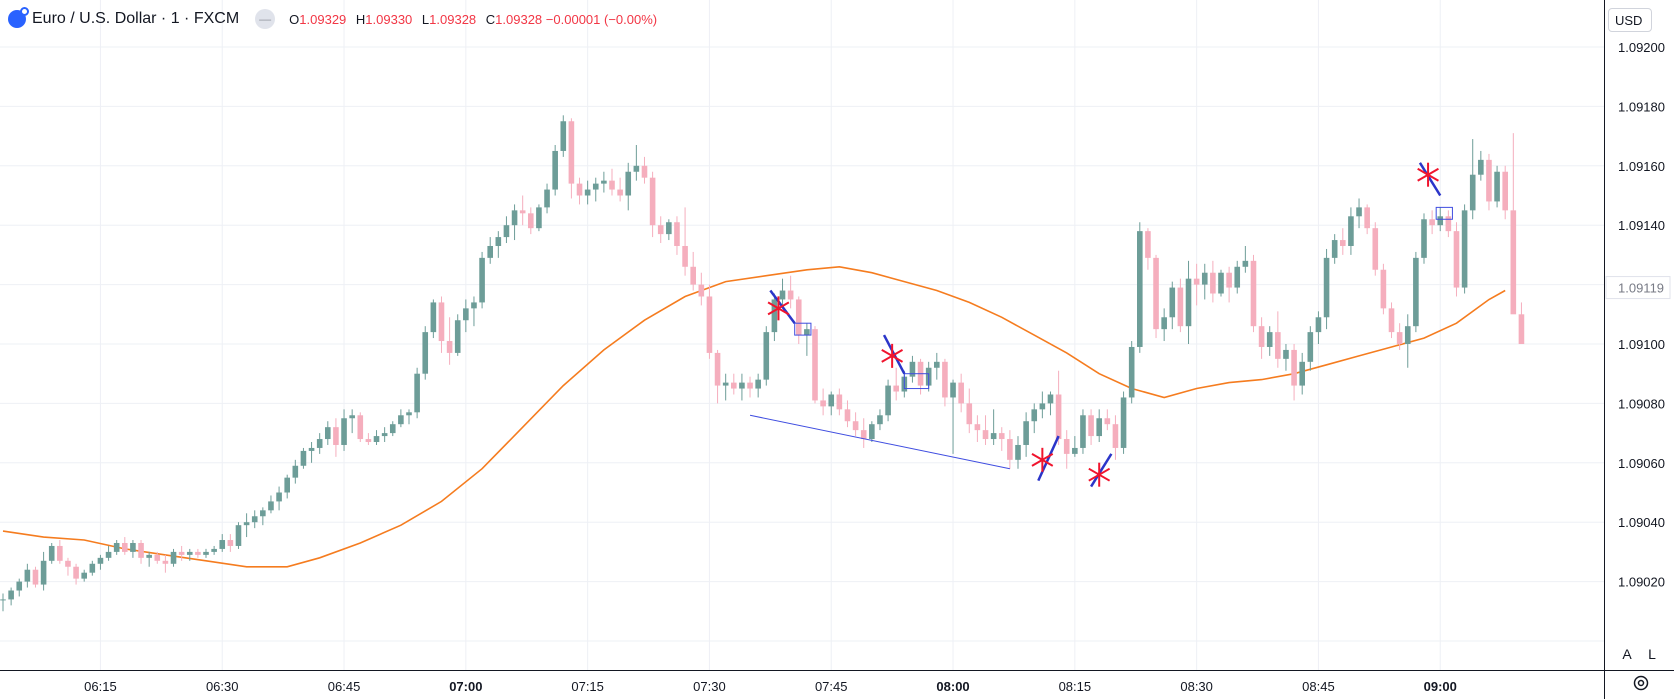 The height and width of the screenshot is (699, 1674). What do you see at coordinates (709, 686) in the screenshot?
I see `x-tick-label: 07:30` at bounding box center [709, 686].